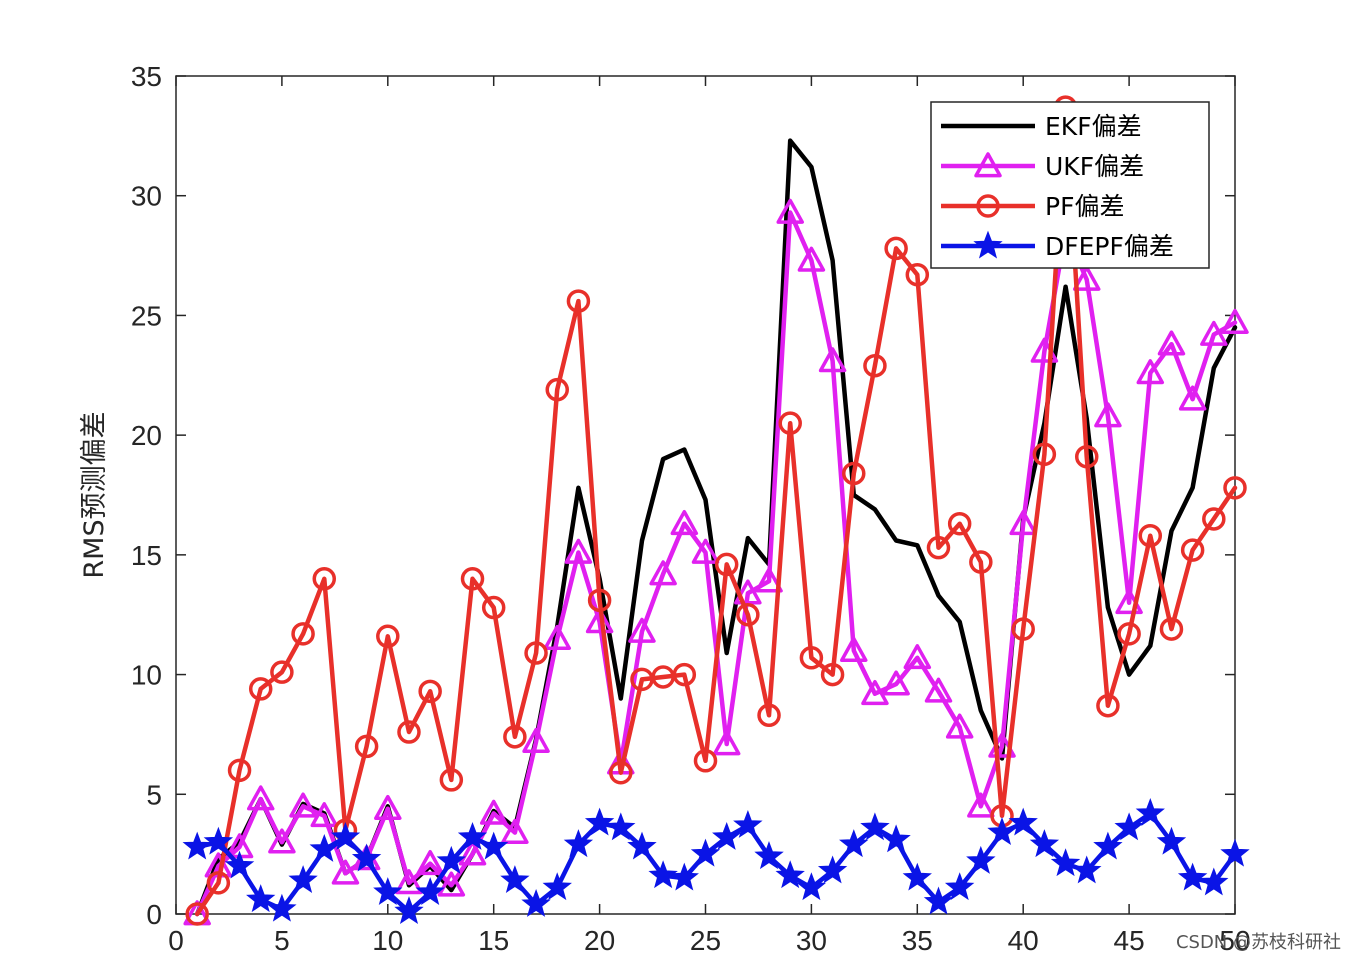  What do you see at coordinates (146, 435) in the screenshot?
I see `y-tick-label: 20` at bounding box center [146, 435].